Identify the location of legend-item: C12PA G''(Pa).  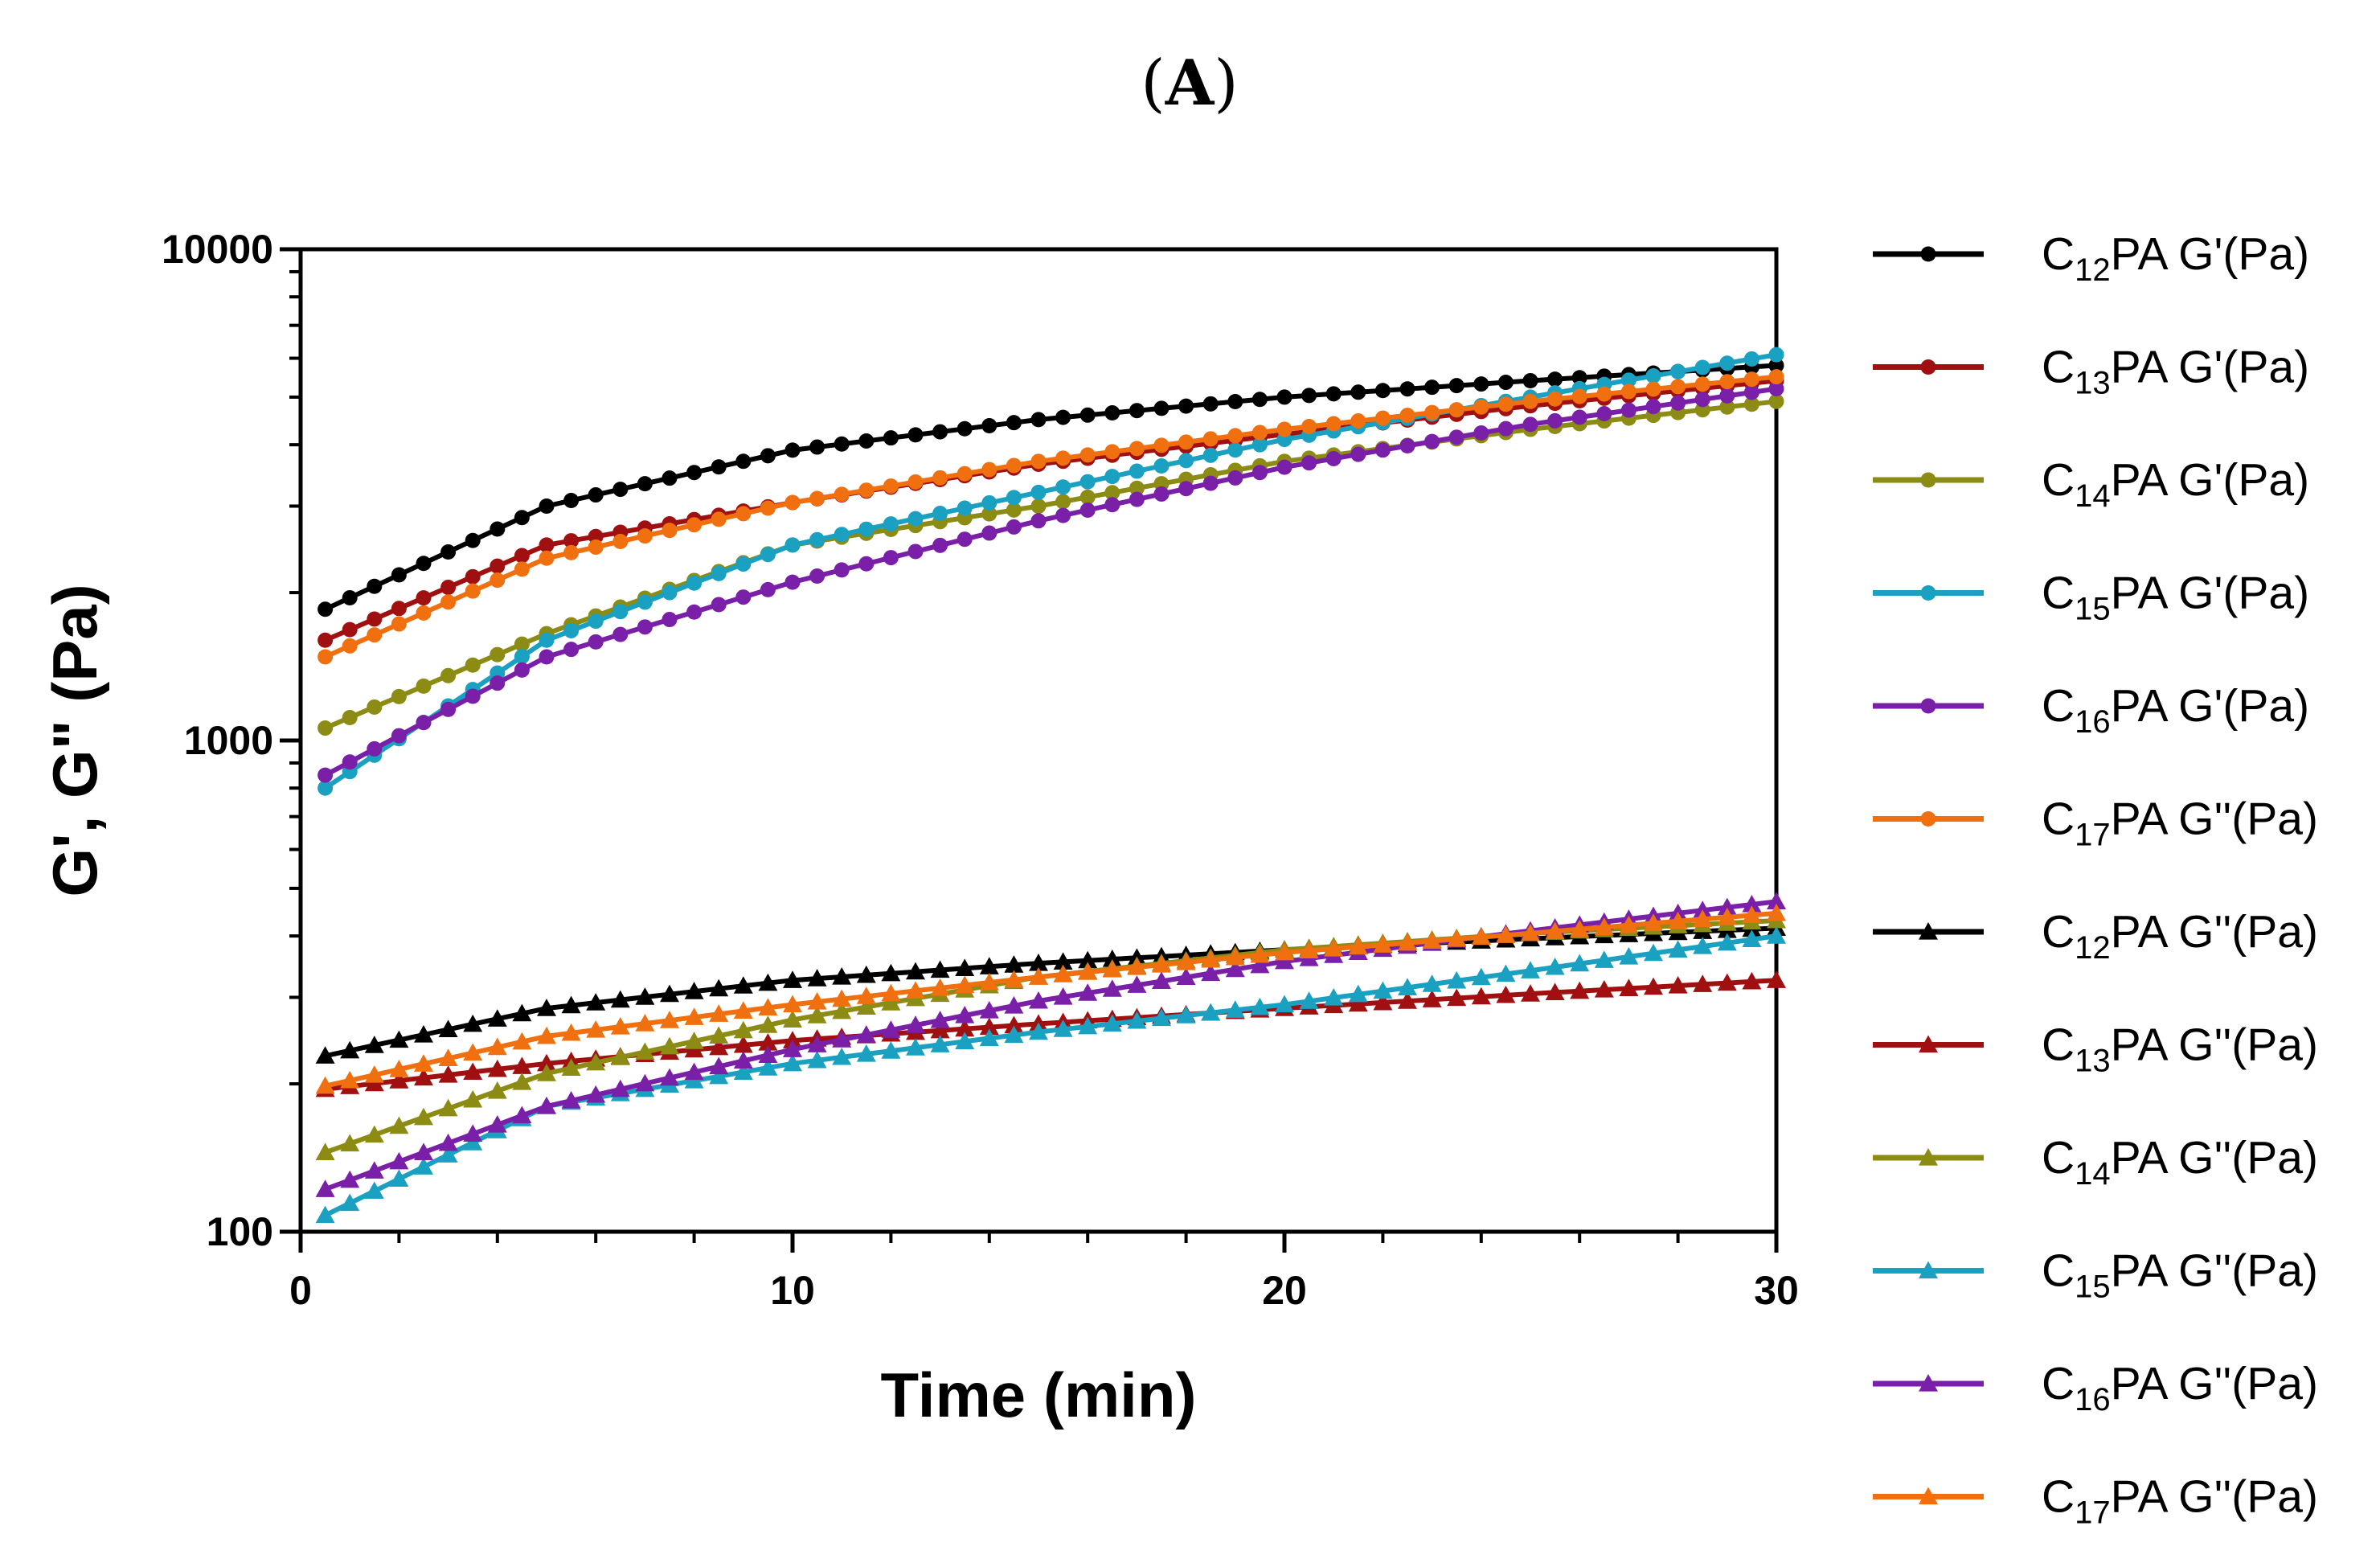
(2095, 936).